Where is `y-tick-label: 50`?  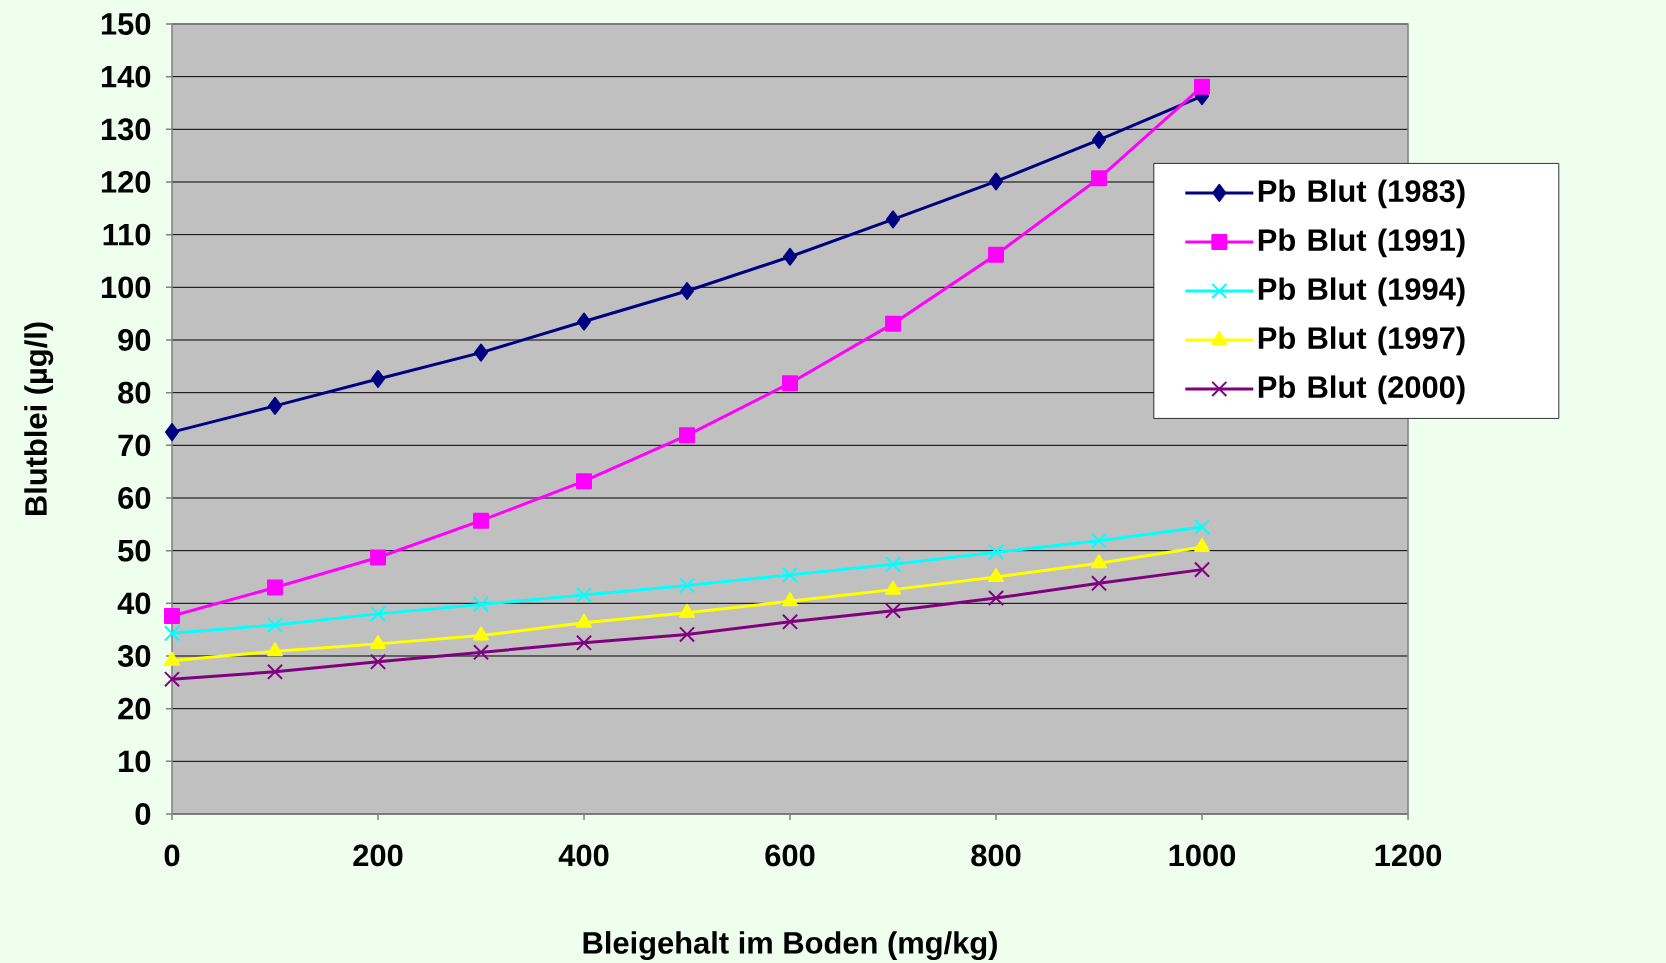
y-tick-label: 50 is located at coordinates (134, 550).